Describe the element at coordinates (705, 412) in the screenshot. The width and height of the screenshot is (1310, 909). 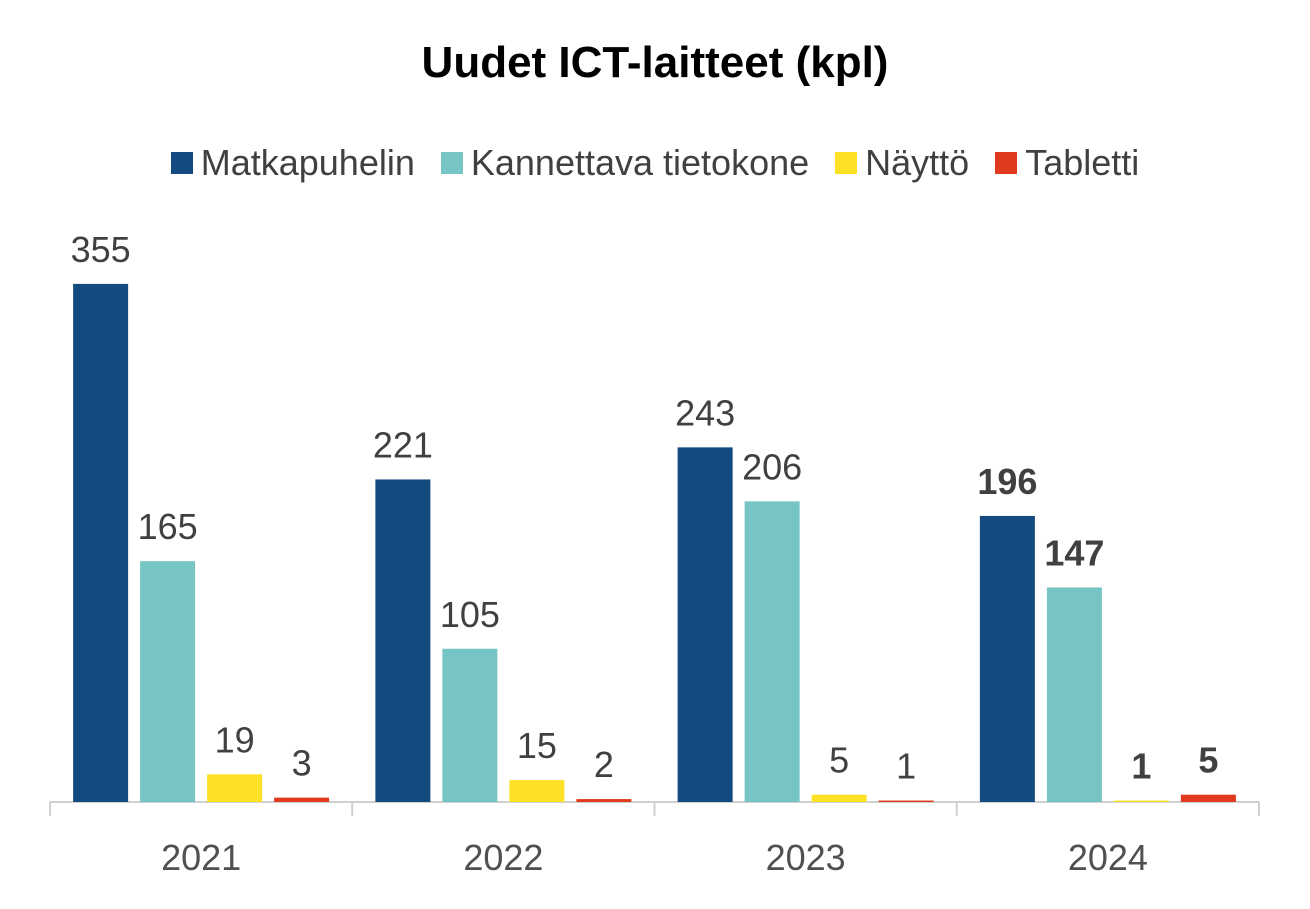
I see `data-label: 243` at that location.